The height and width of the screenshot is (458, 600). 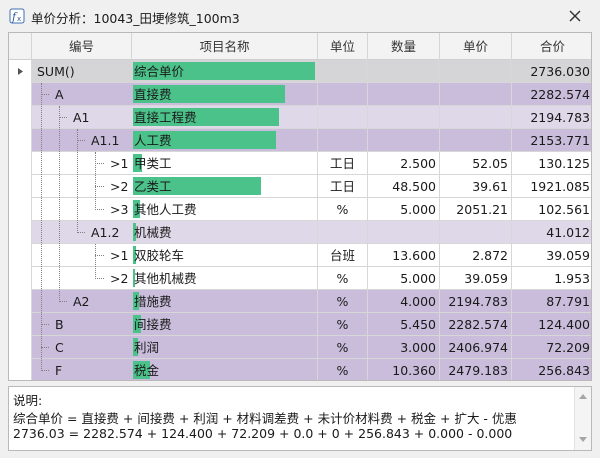 I want to click on header-qty: 数量, so click(x=404, y=46).